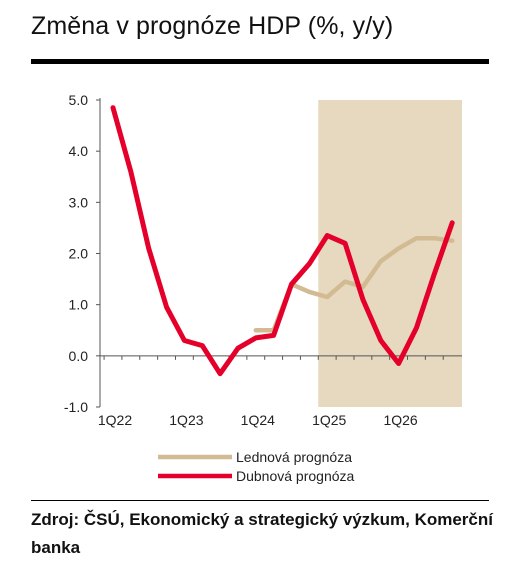  I want to click on y-tick-label: 0.0, so click(79, 356).